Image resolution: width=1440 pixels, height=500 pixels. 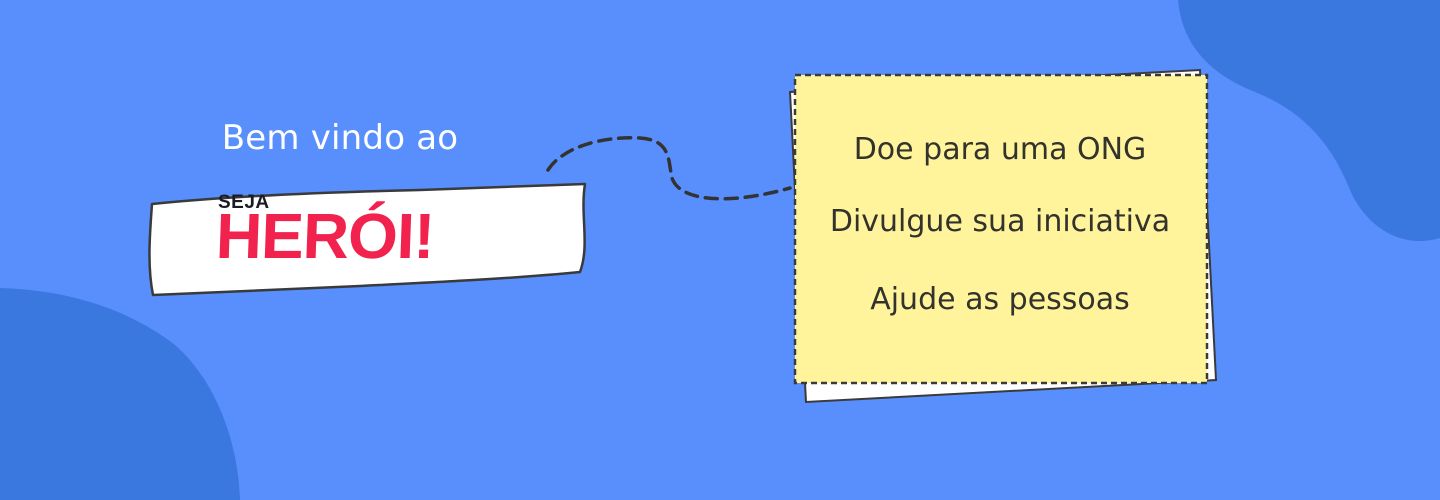 I want to click on logo-big-text: HERÓI!, so click(x=325, y=236).